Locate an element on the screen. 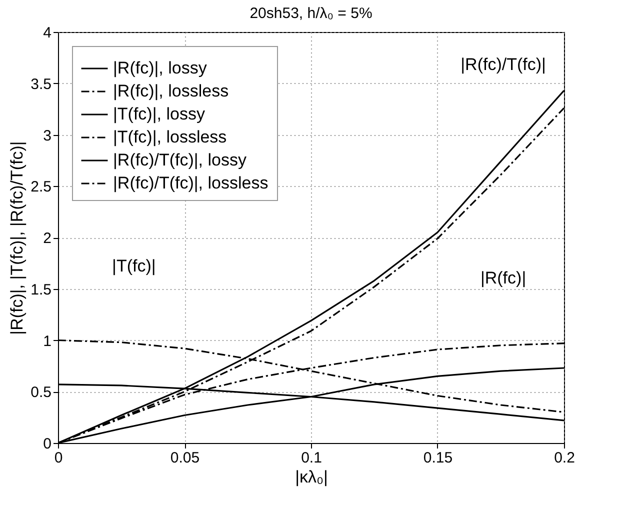 This screenshot has height=508, width=620. y-tick-label: 3 is located at coordinates (47, 135).